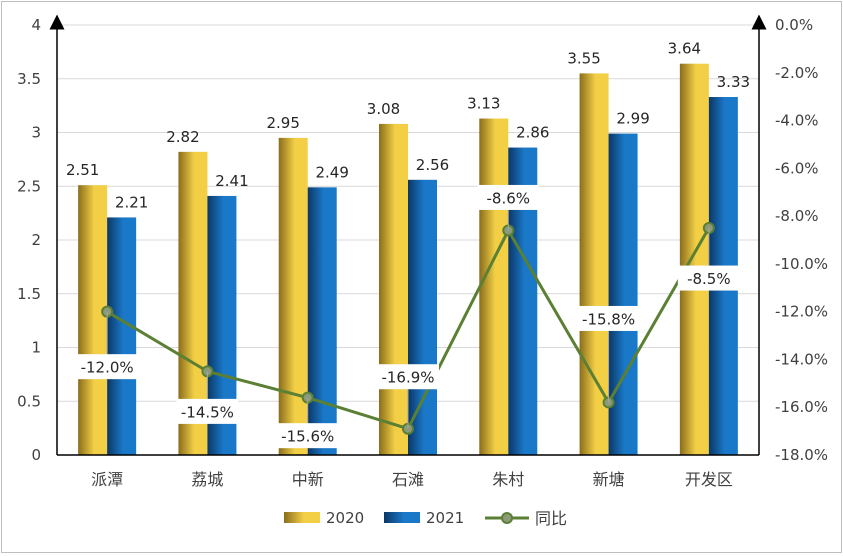  Describe the element at coordinates (36, 240) in the screenshot. I see `left-tick-label: 2` at that location.